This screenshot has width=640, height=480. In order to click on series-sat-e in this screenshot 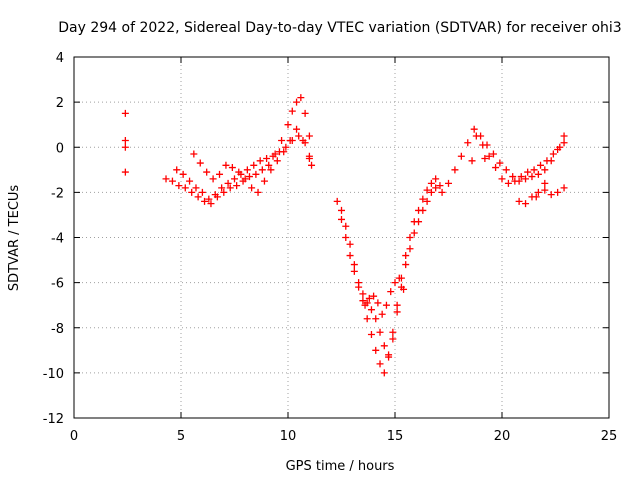, I will do `click(386, 276)`.